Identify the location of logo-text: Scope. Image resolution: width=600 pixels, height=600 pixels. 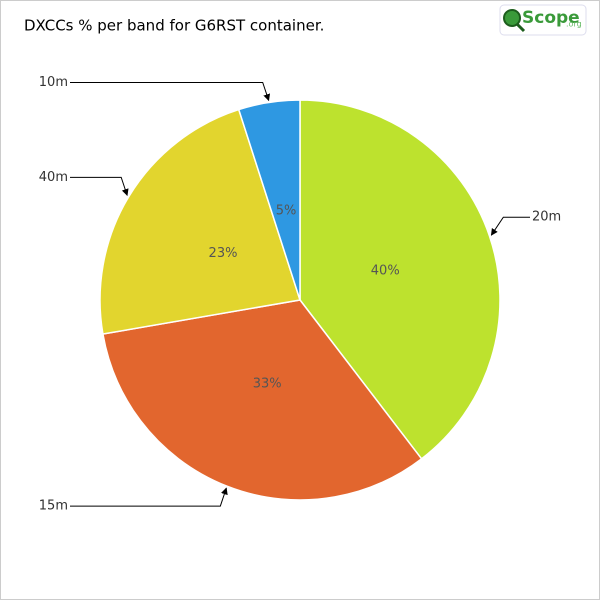
(551, 18).